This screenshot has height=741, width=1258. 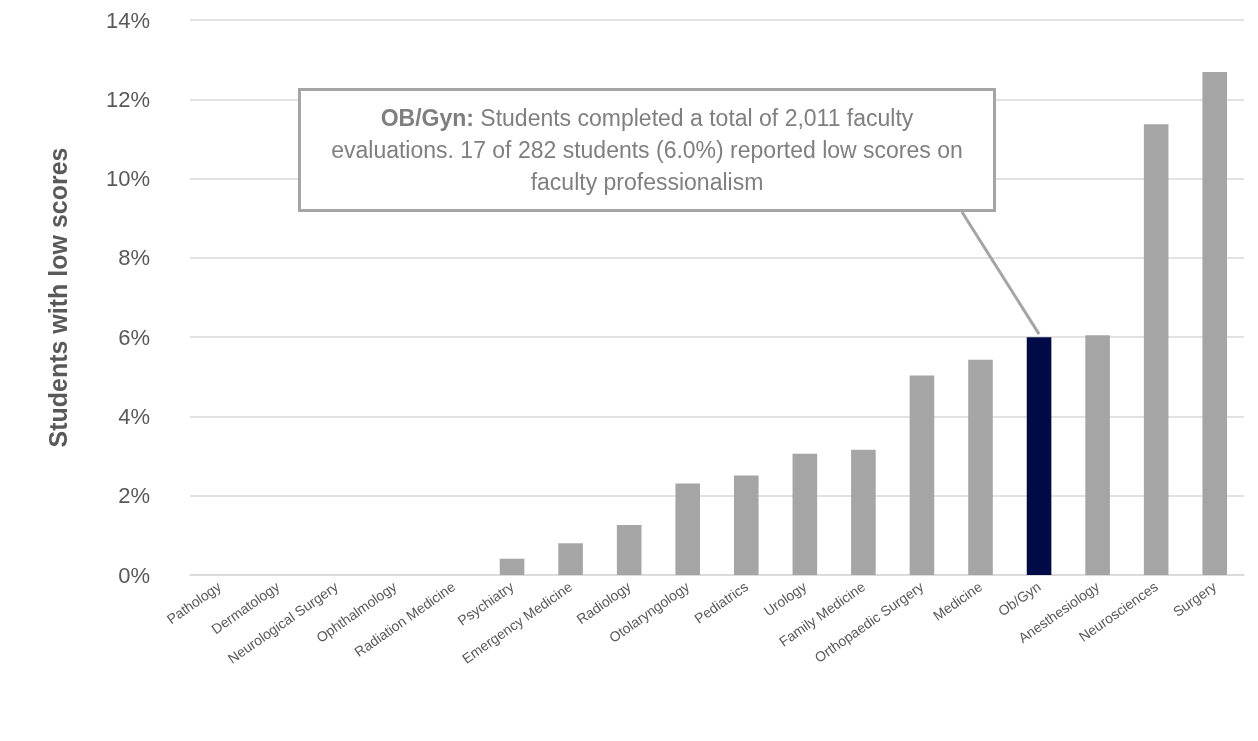 I want to click on y-tick-label: 2%, so click(x=134, y=496).